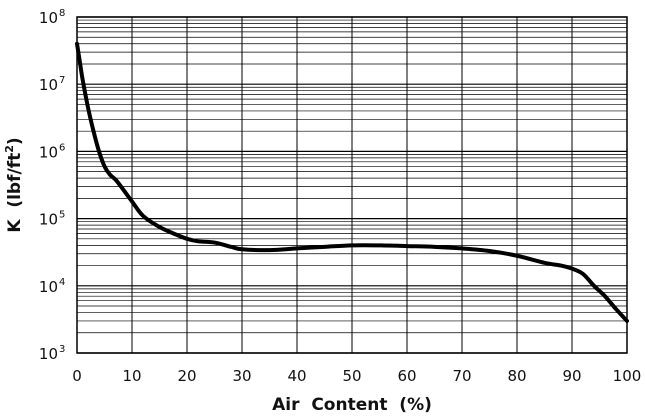 The height and width of the screenshot is (416, 645). I want to click on y-tick-label: 10 5, so click(52, 219).